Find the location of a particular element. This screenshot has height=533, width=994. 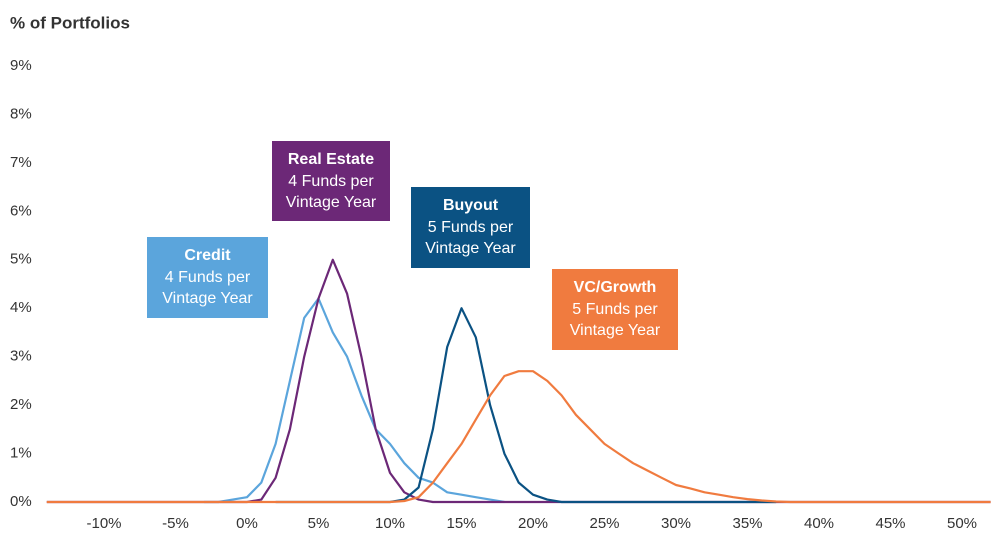

x-tick-label: 50% is located at coordinates (962, 523).